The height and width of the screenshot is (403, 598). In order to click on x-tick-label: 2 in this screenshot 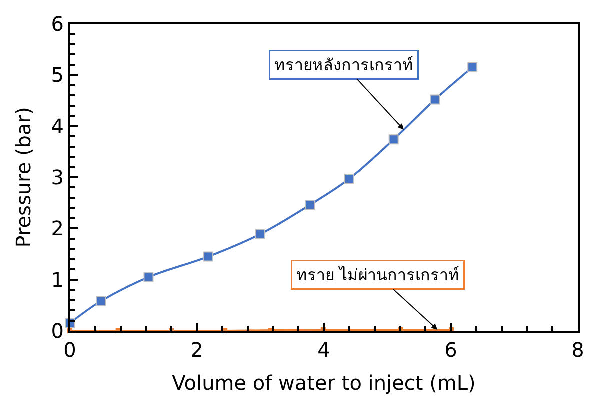, I will do `click(197, 350)`.